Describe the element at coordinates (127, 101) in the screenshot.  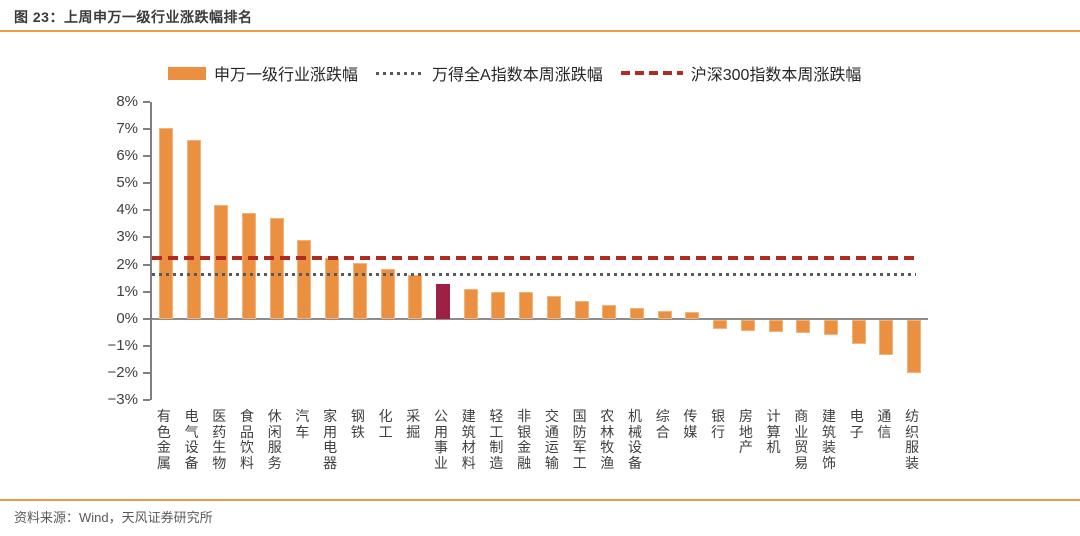
I see `y-axis-label: 8%` at that location.